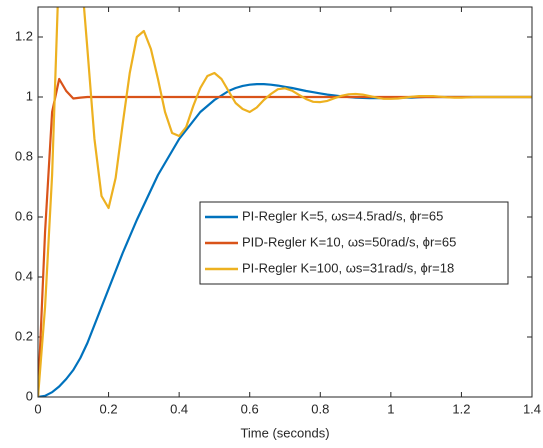  I want to click on x-tick-label: 0.6, so click(250, 408).